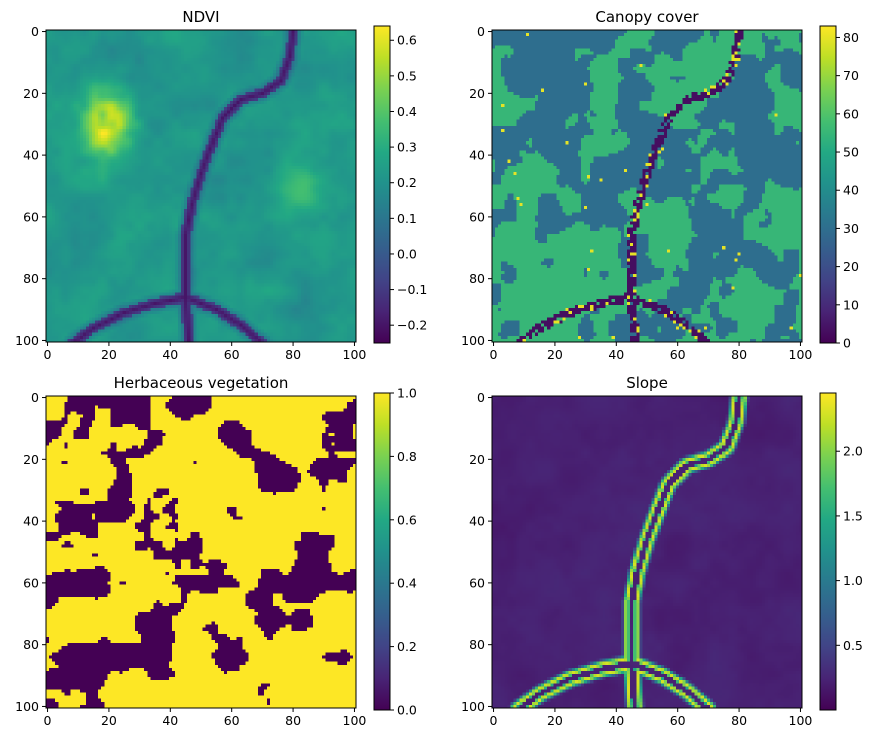 This screenshot has height=740, width=879. I want to click on colorbar-tick-label: 0.1, so click(407, 218).